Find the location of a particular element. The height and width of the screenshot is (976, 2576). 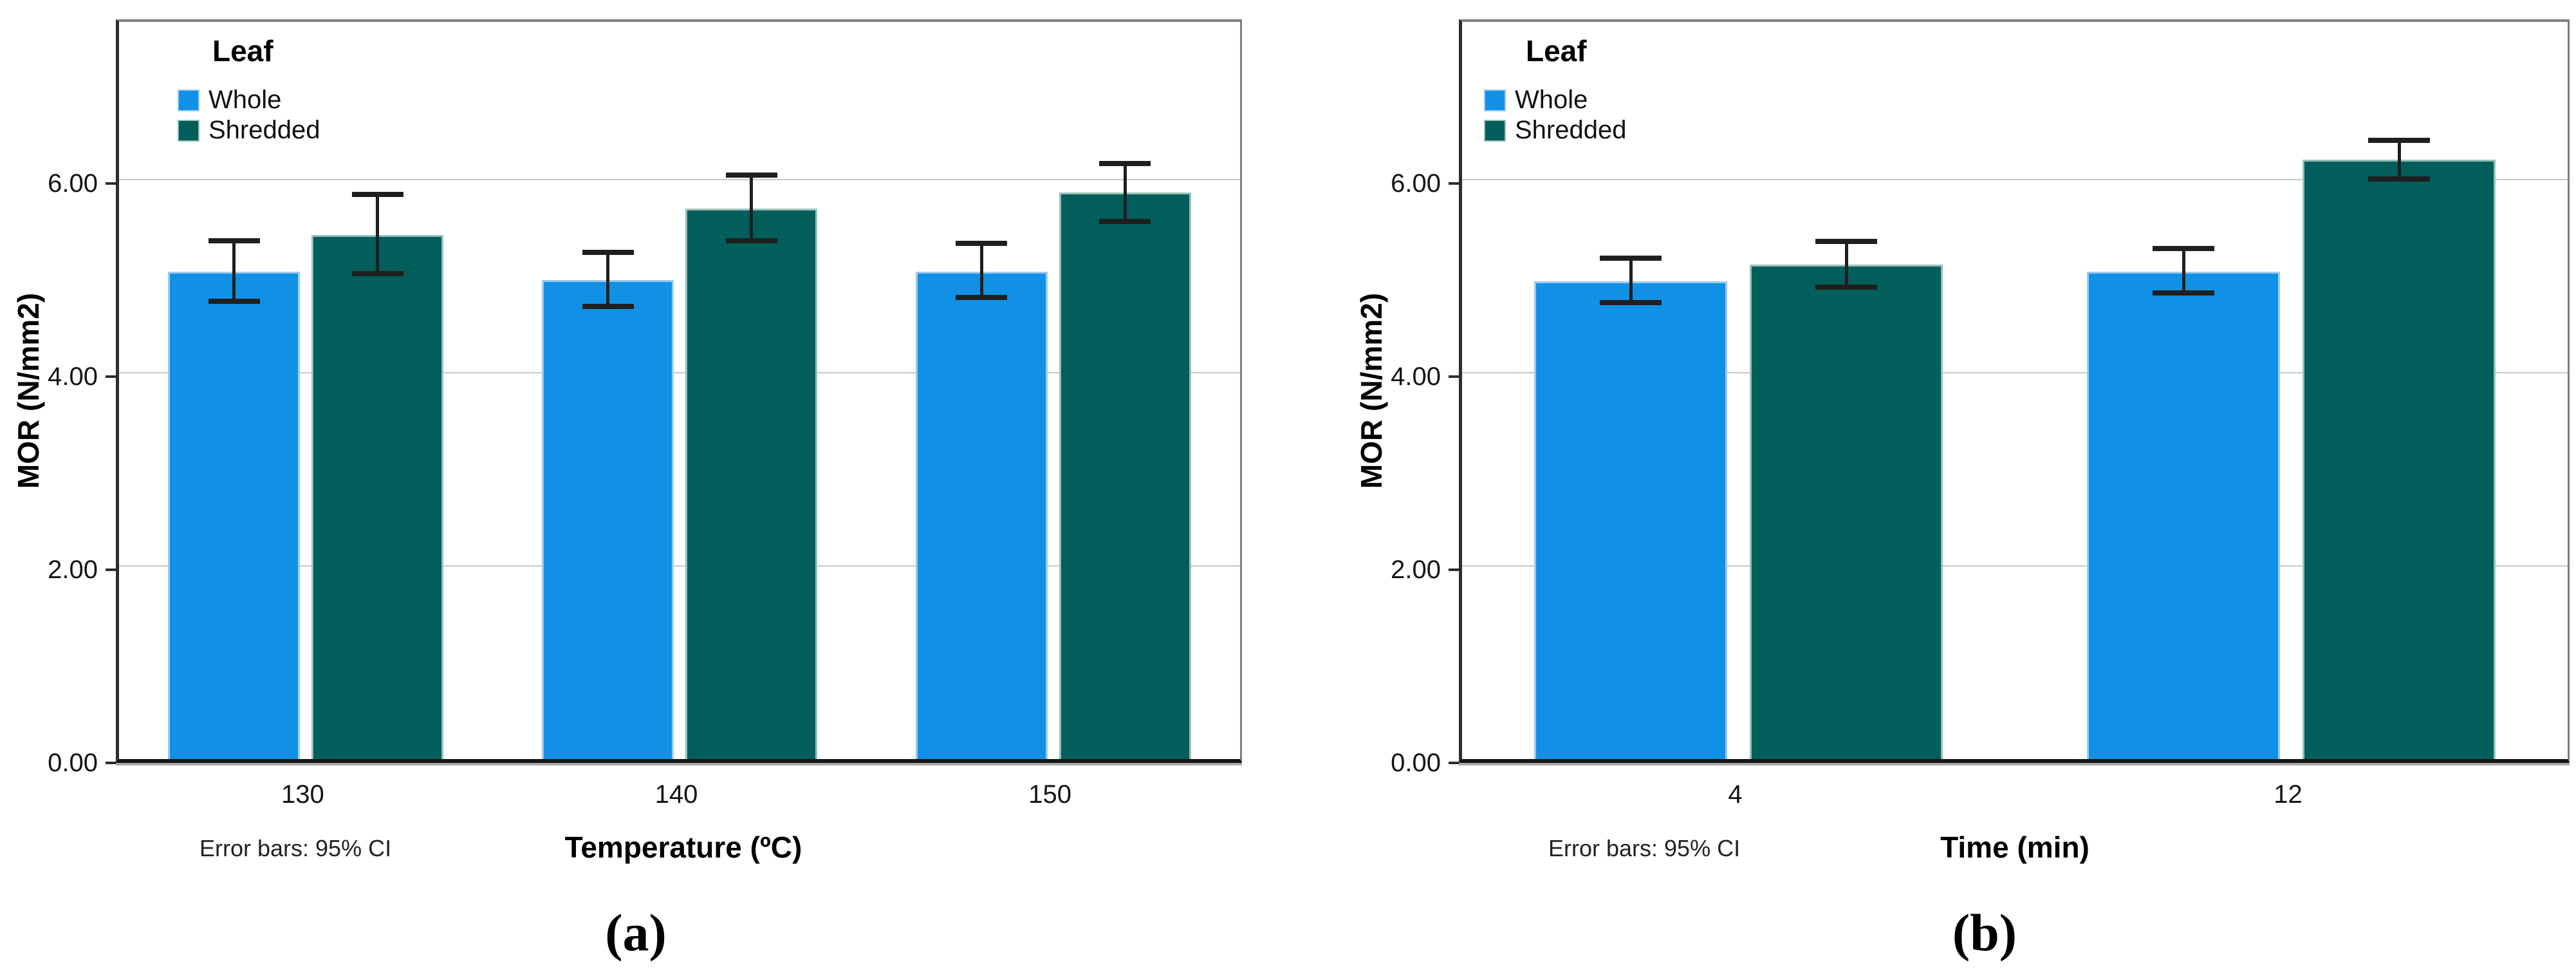

x-category-label-a-140: 140 is located at coordinates (676, 794).